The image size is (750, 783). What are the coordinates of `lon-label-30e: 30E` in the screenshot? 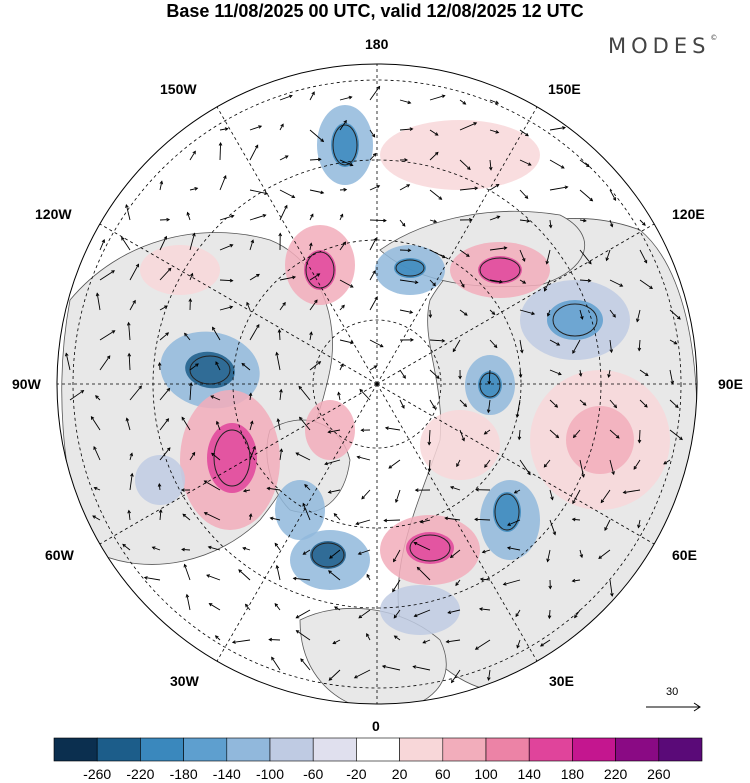 It's located at (561, 681).